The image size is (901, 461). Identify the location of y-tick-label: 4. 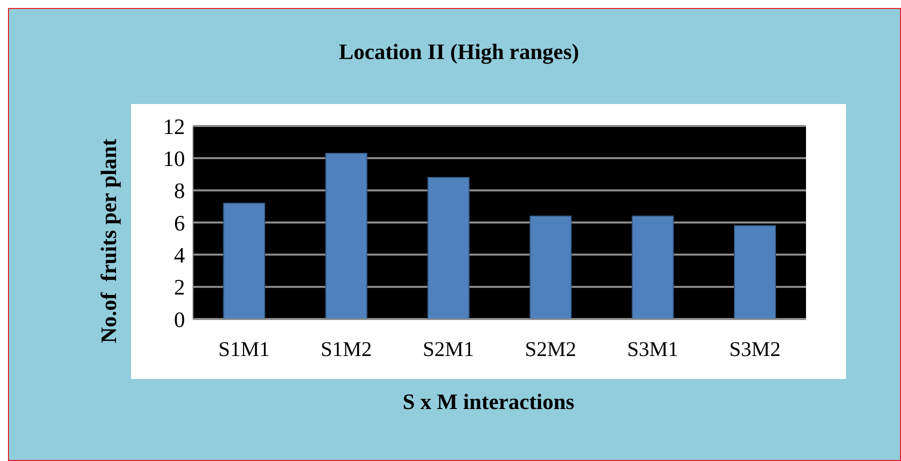
(179, 255).